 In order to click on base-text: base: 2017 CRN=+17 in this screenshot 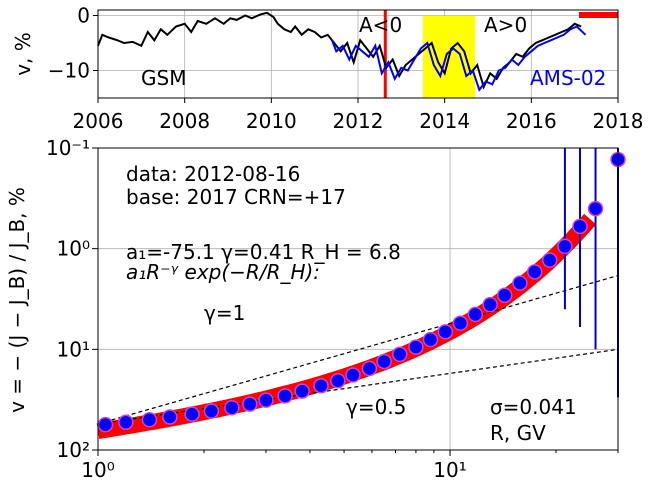, I will do `click(236, 197)`.